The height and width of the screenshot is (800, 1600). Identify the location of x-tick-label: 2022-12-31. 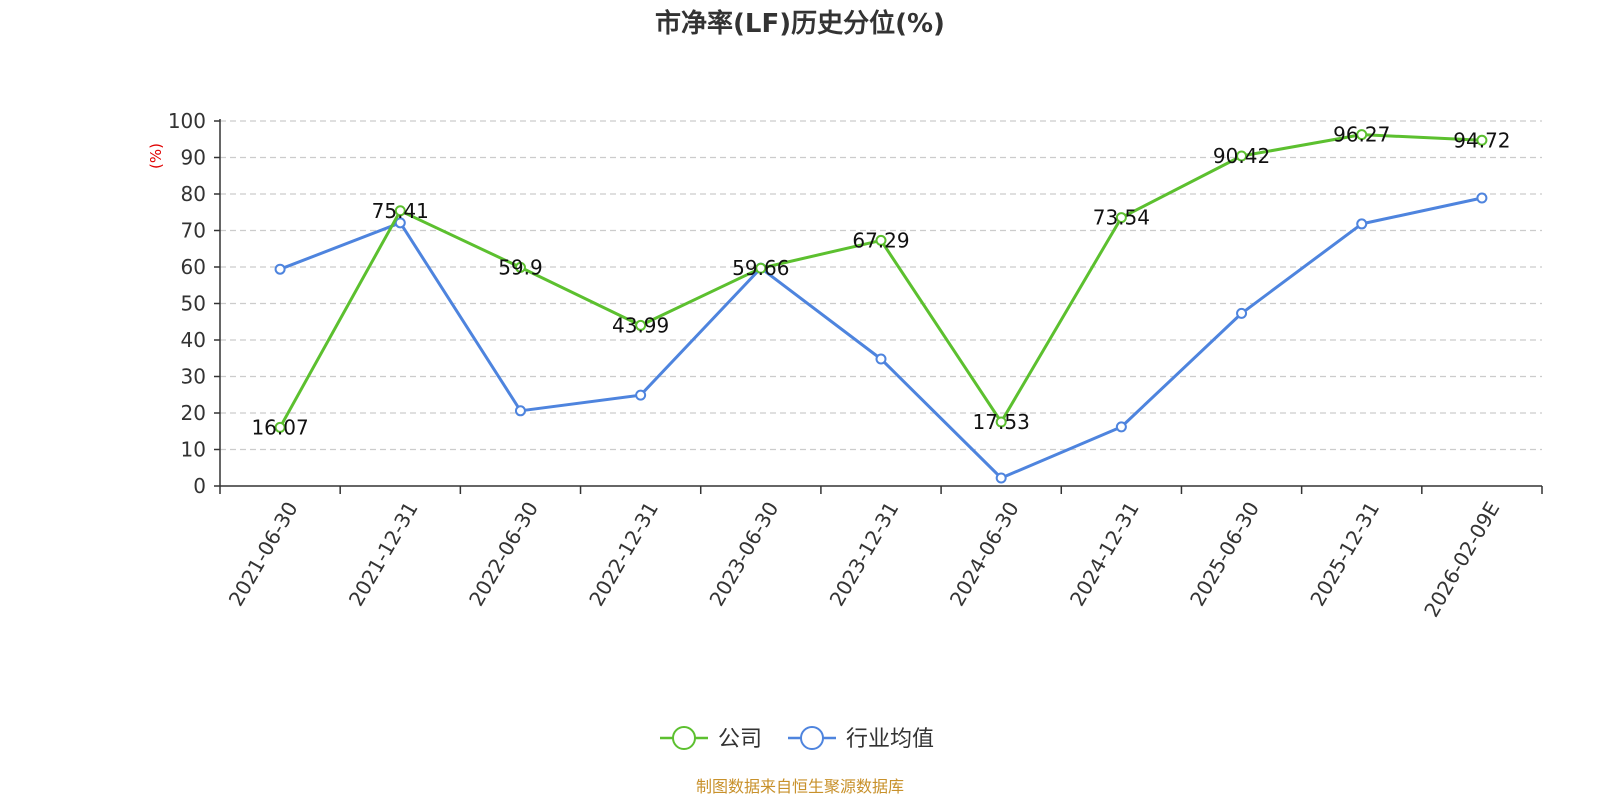
(623, 554).